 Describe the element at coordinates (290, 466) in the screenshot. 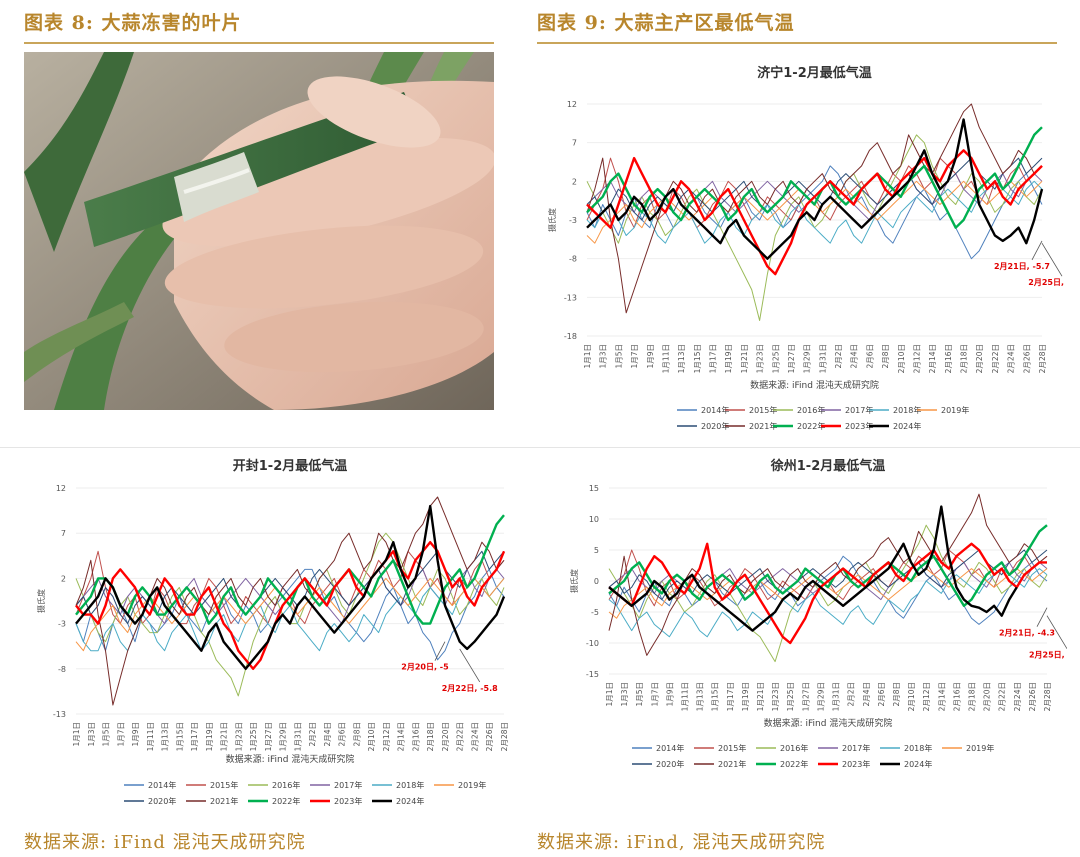

I see `chart-title: 开封1-2月最低气温` at that location.